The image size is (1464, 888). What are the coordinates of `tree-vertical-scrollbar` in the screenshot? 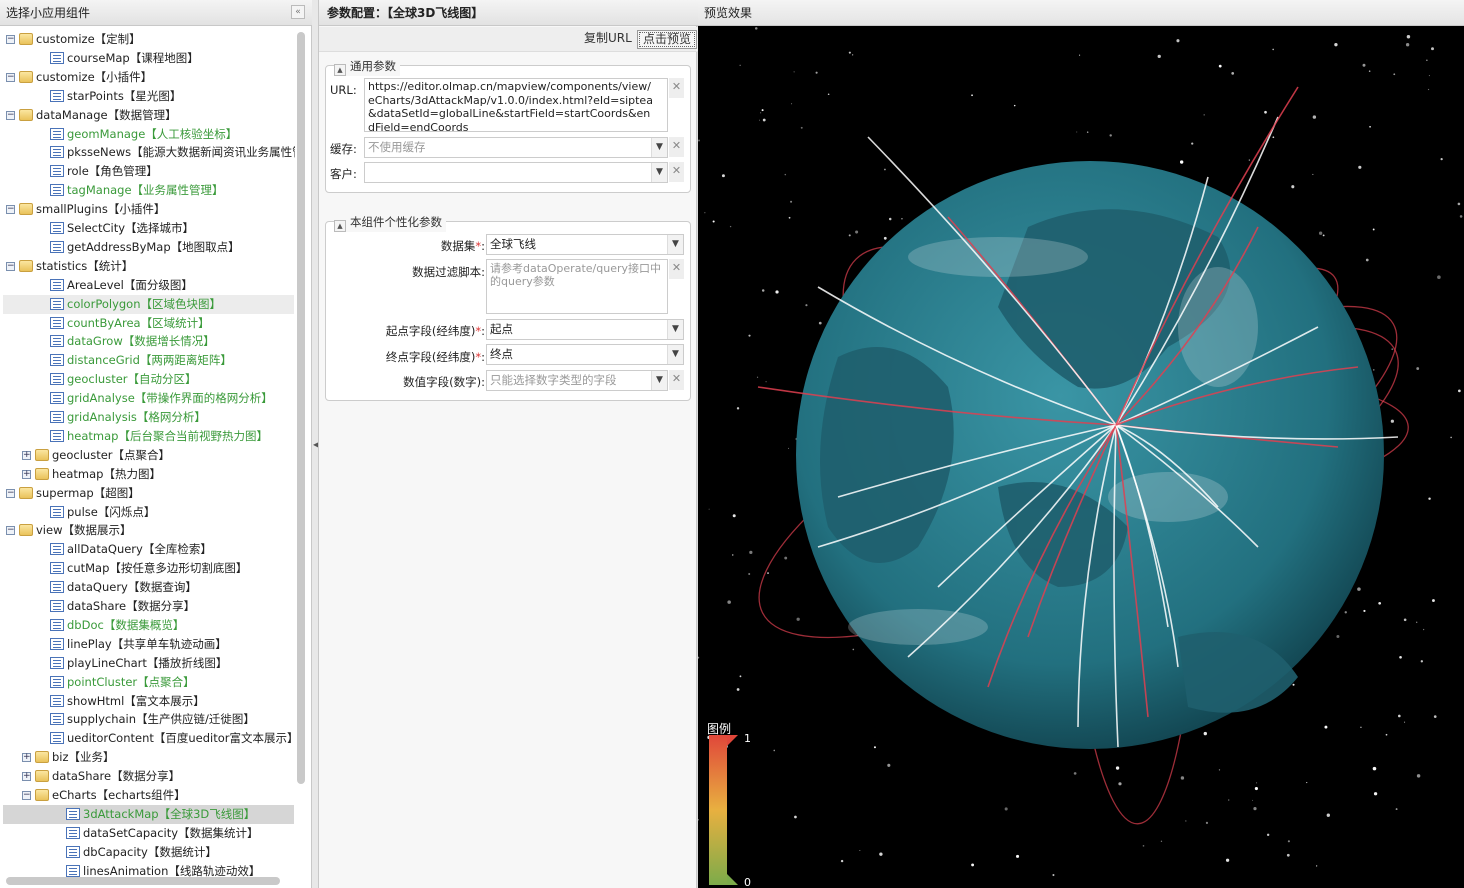 It's located at (301, 408).